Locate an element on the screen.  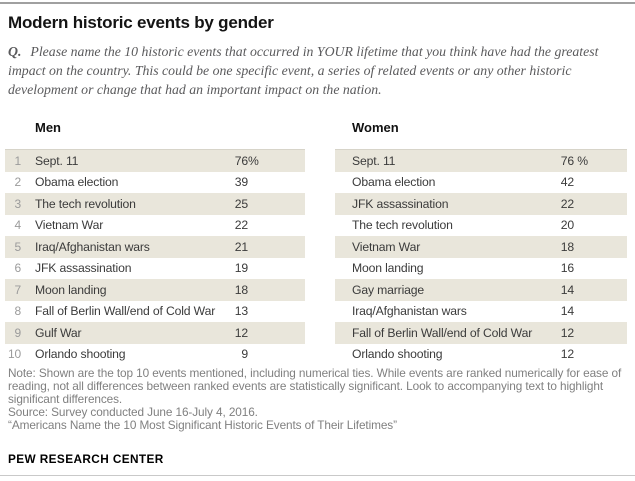
top-rule is located at coordinates (317, 3).